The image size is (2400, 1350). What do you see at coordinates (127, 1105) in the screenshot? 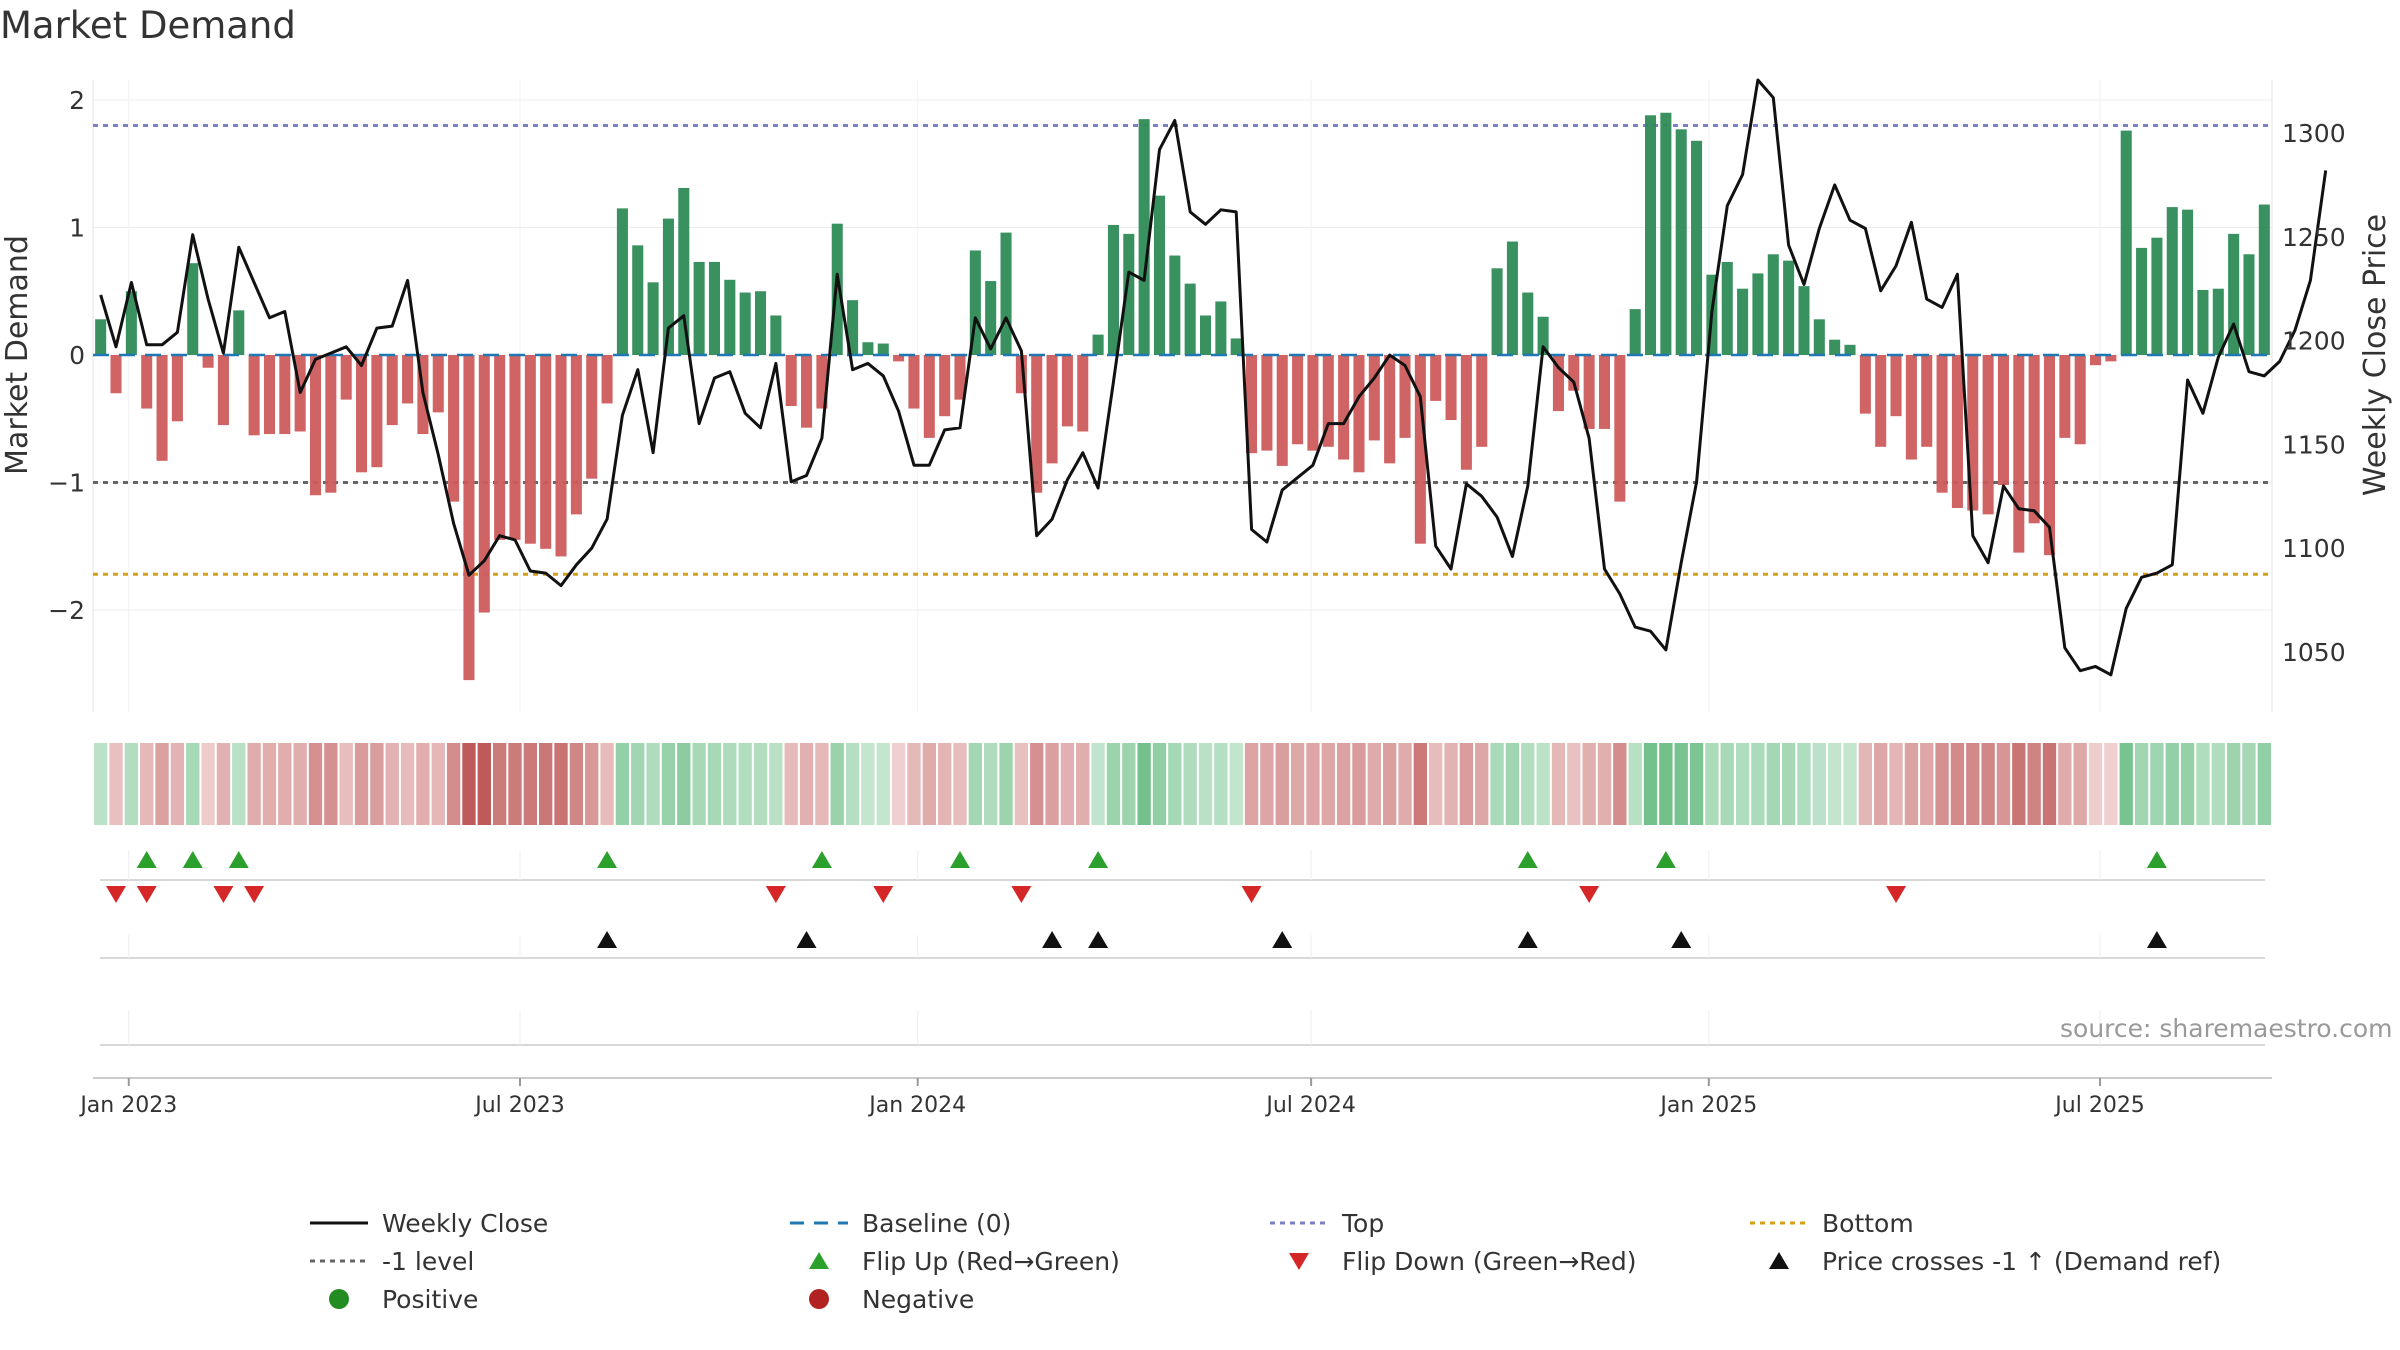
I see `x-tick-label: Jan 2023` at bounding box center [127, 1105].